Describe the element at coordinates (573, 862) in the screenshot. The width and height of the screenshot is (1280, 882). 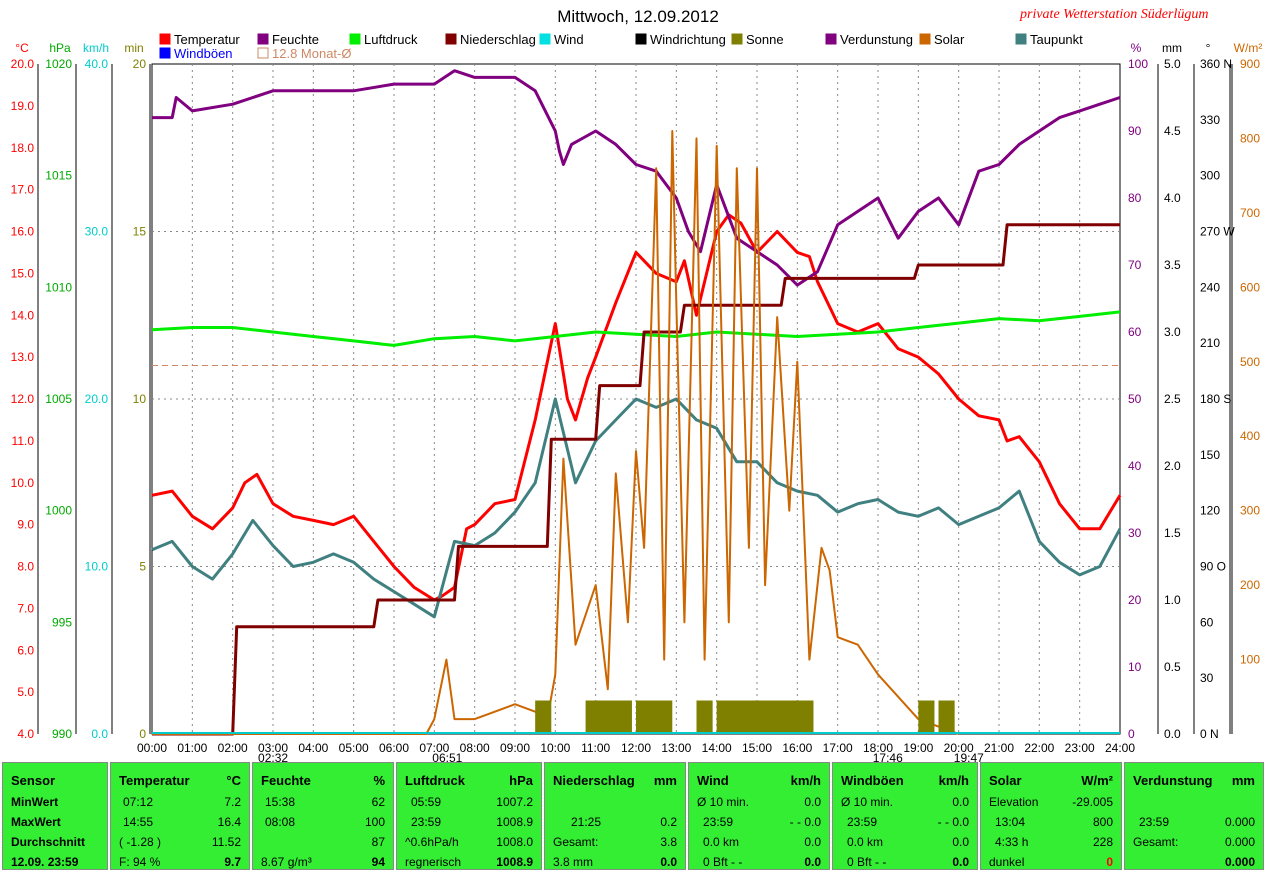
I see `rain-current-note: 3.8 mm` at that location.